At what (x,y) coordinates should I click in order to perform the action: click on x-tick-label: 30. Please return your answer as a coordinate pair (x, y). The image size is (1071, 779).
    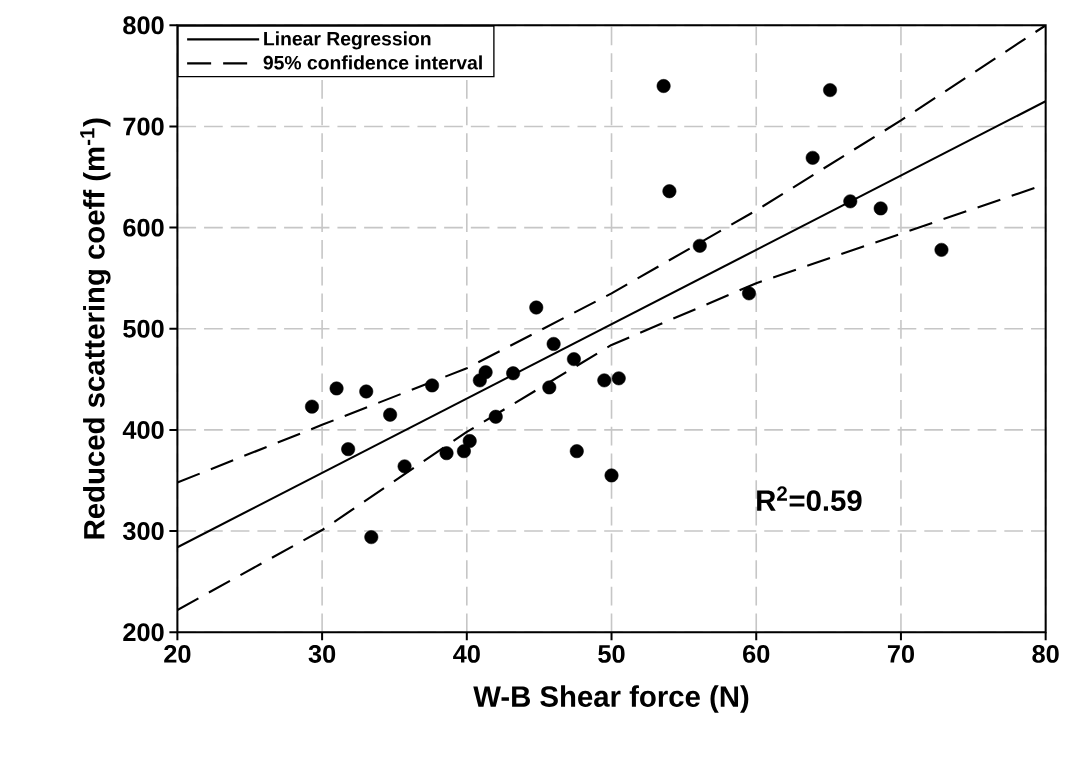
    Looking at the image, I should click on (322, 653).